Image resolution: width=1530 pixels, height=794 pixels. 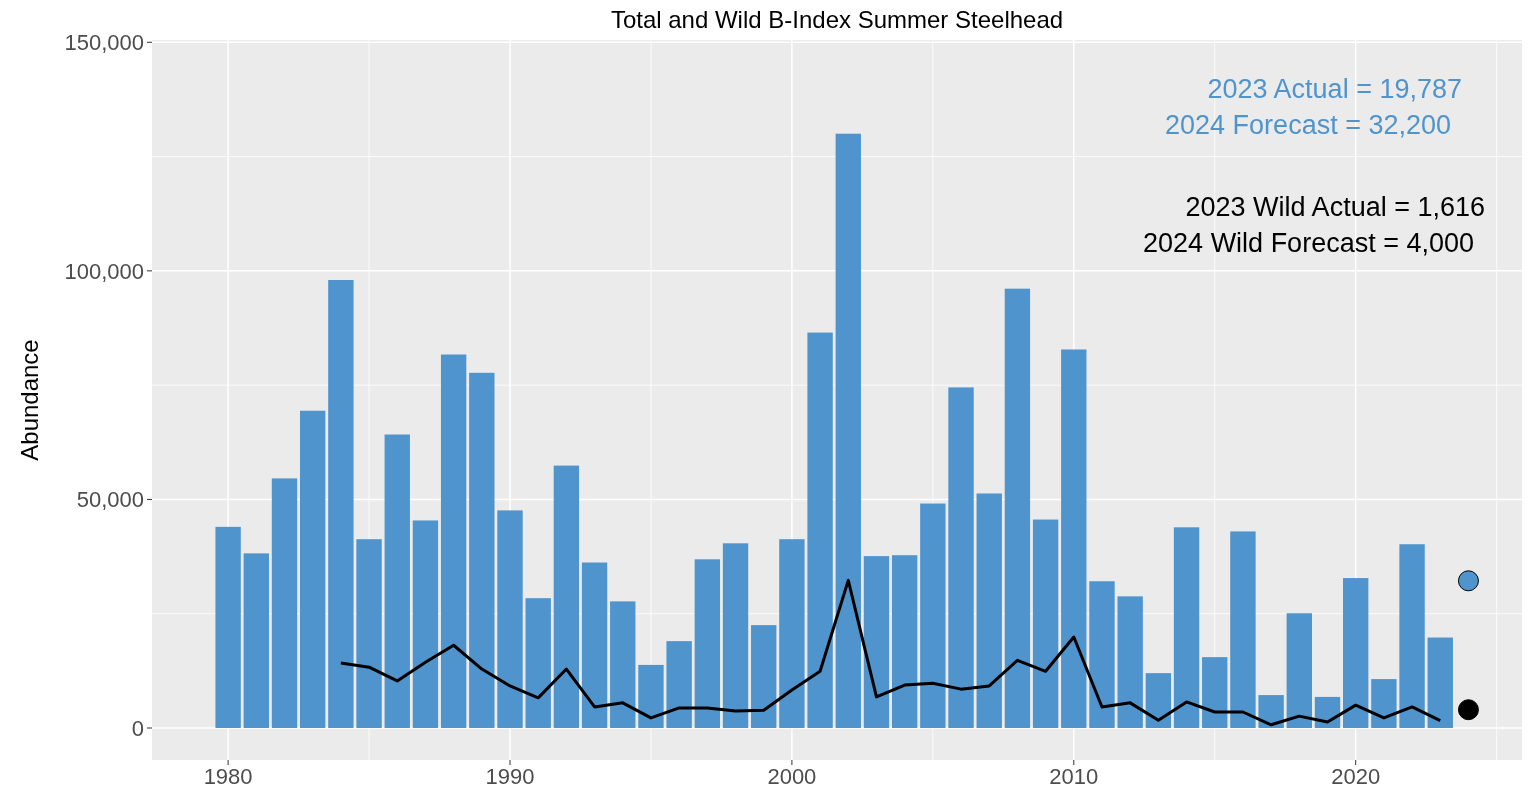 What do you see at coordinates (792, 776) in the screenshot?
I see `x-tick-label: 2000` at bounding box center [792, 776].